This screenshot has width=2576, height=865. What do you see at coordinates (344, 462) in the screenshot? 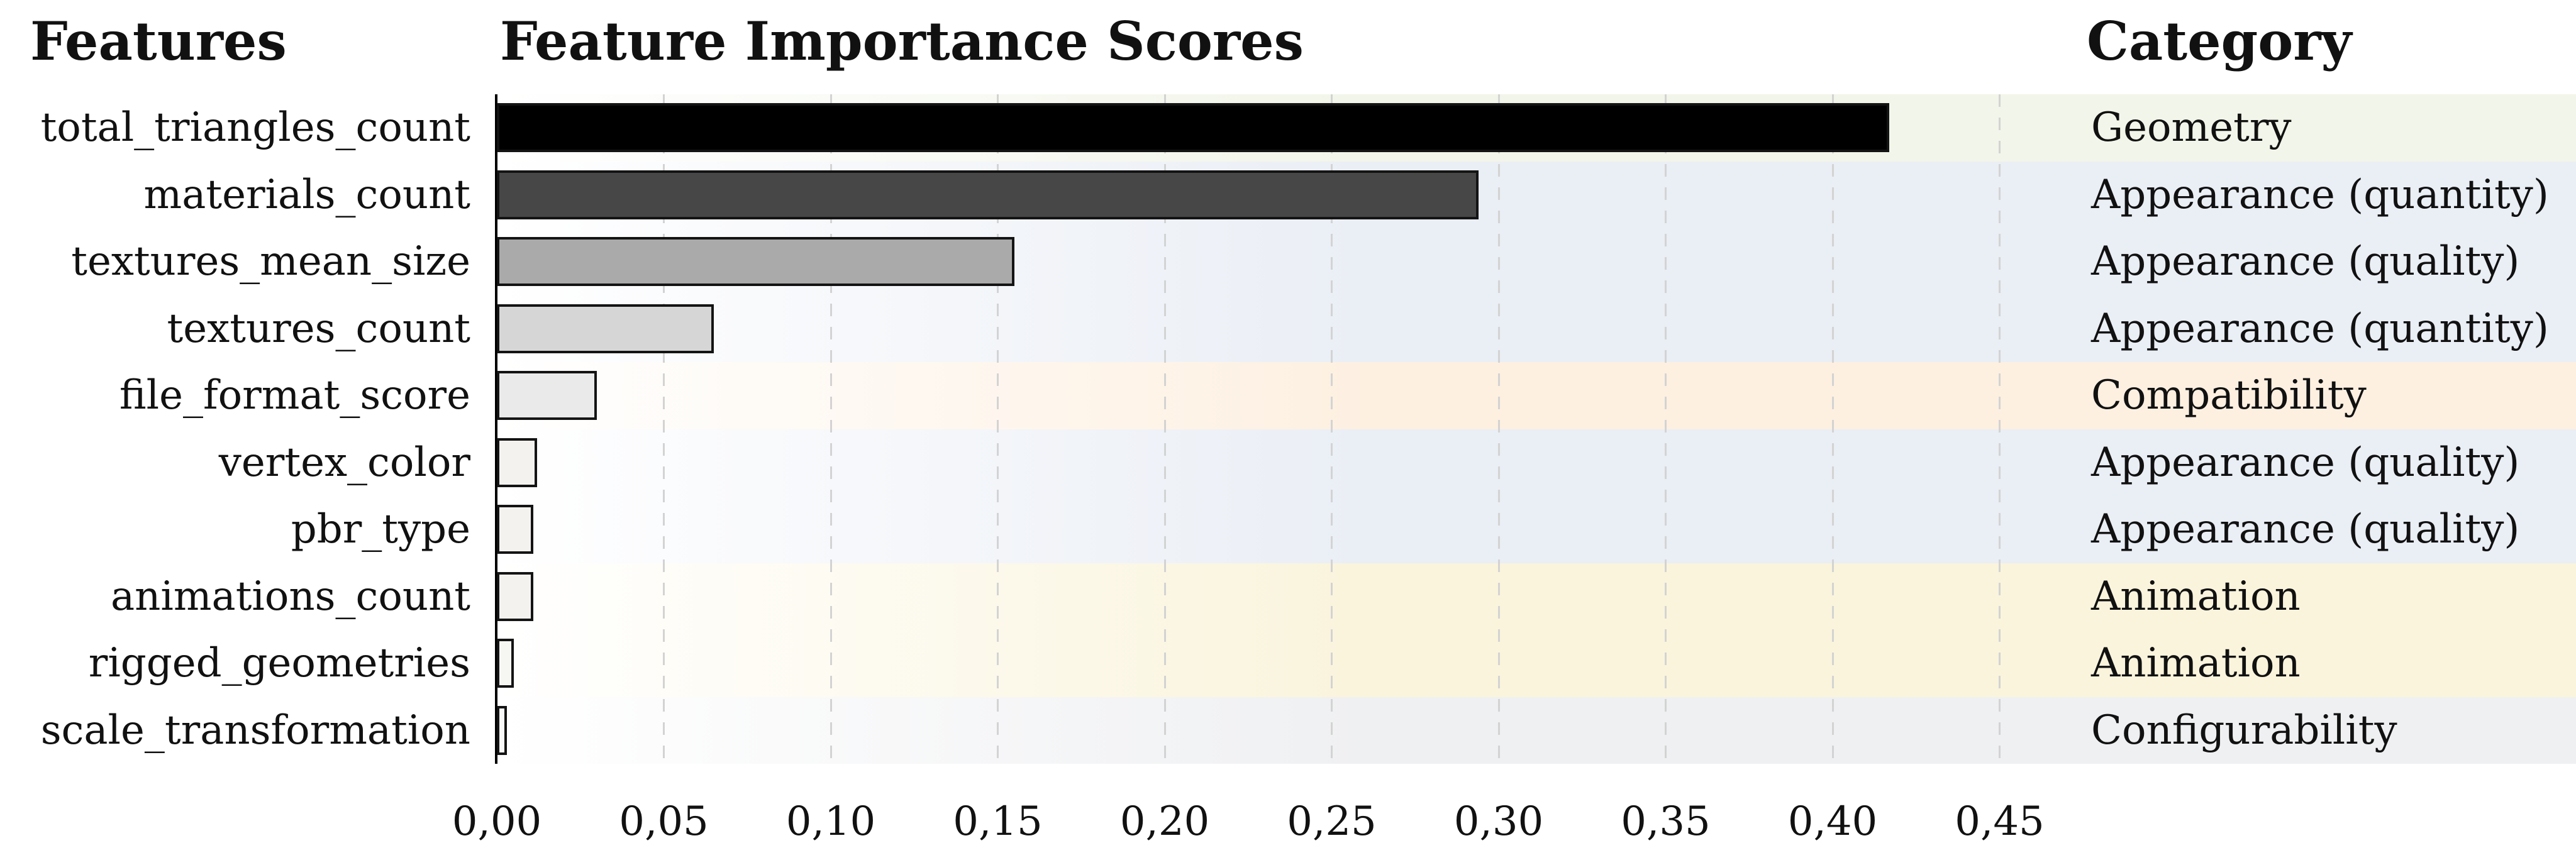
I see `feature-label-vertex_color: vertex_color` at bounding box center [344, 462].